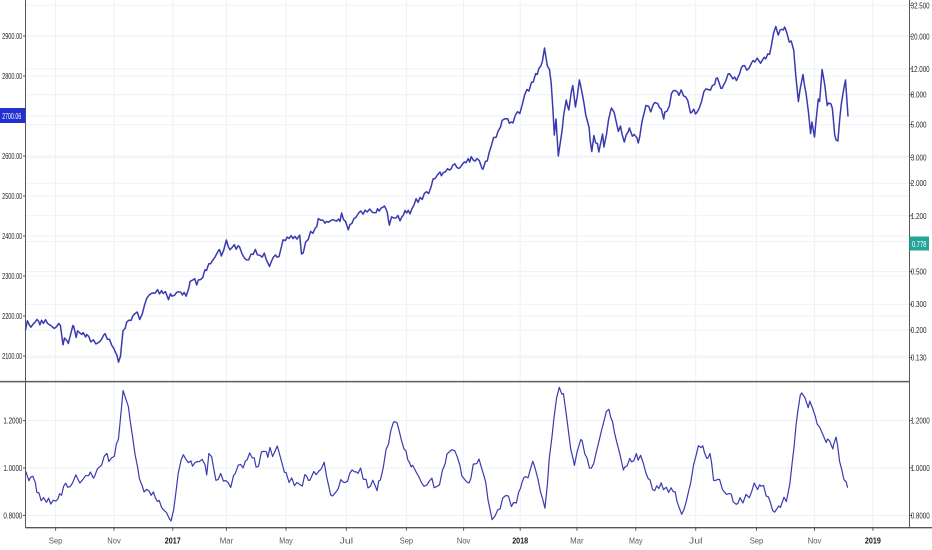 This screenshot has height=550, width=932. What do you see at coordinates (12, 76) in the screenshot?
I see `svg-text: 2800.00` at bounding box center [12, 76].